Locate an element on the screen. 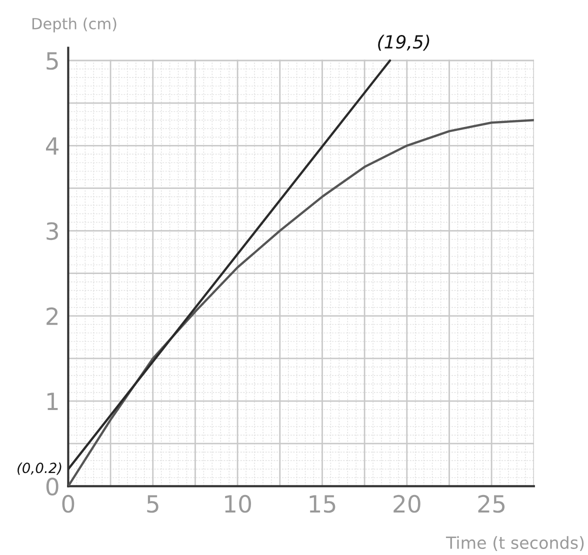  y-tick-label: 1 is located at coordinates (52, 401).